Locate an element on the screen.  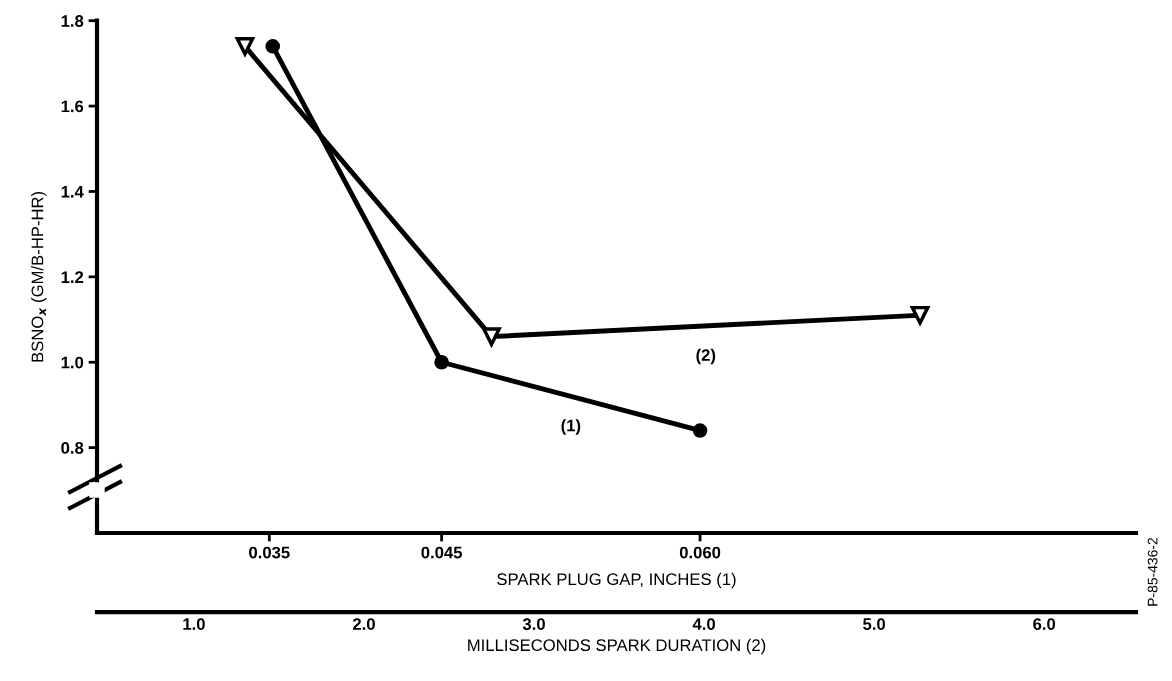
y-tick-label: 1.0 is located at coordinates (72, 362).